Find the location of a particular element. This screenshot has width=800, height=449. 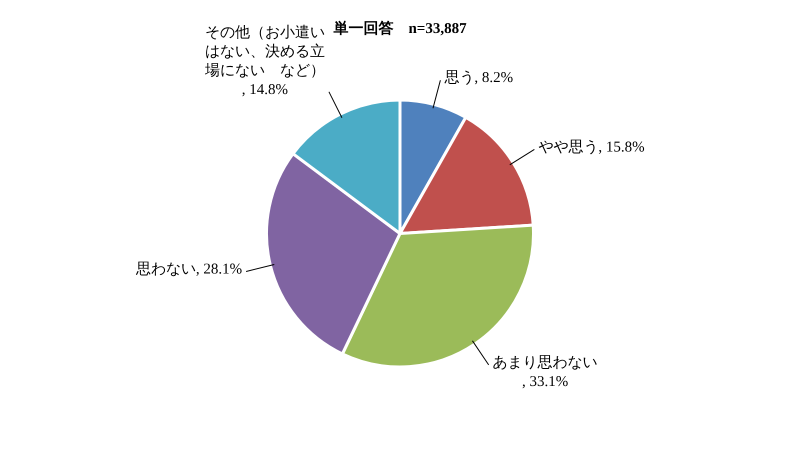

slice-label: 思う, 8.2% is located at coordinates (478, 78).